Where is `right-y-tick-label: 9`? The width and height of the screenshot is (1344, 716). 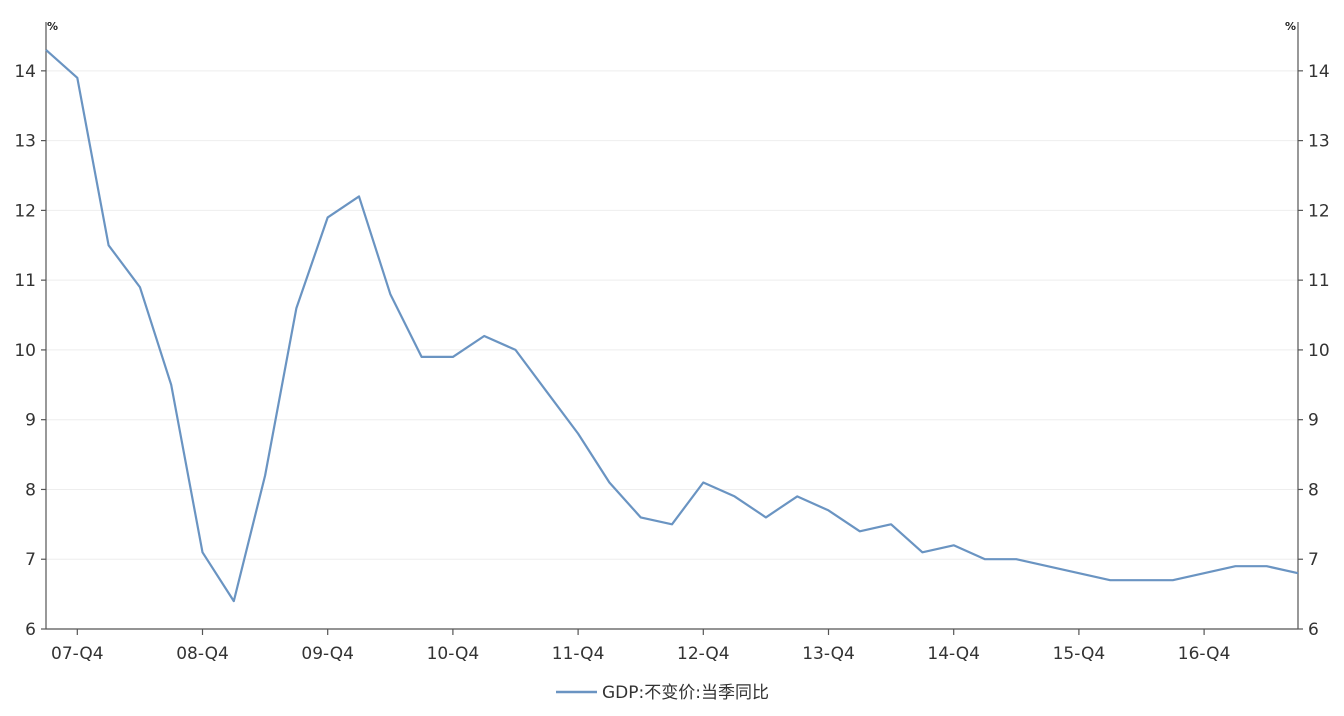 right-y-tick-label: 9 is located at coordinates (1313, 421).